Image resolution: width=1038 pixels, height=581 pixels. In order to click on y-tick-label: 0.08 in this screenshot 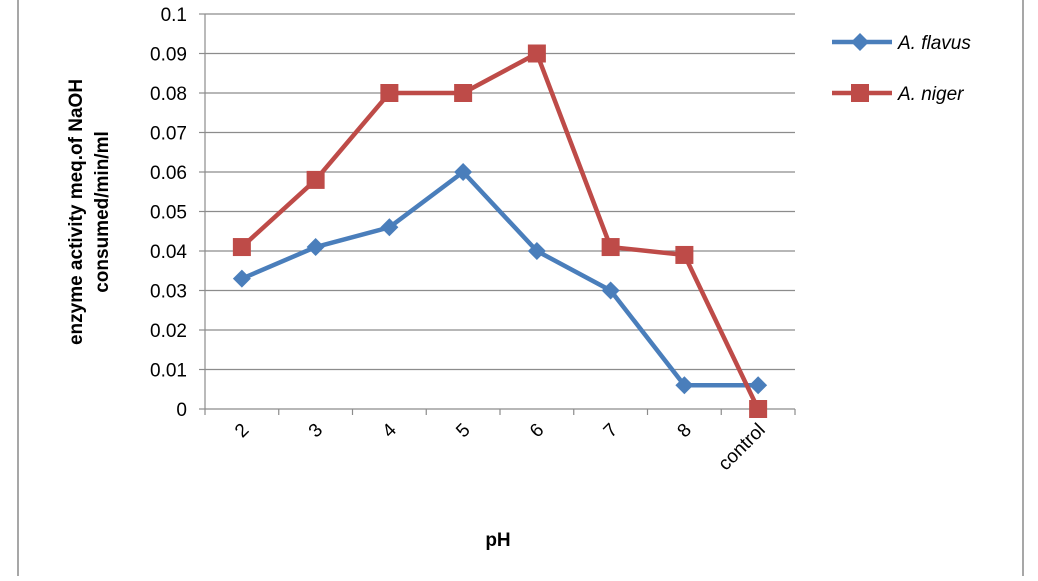, I will do `click(168, 94)`.